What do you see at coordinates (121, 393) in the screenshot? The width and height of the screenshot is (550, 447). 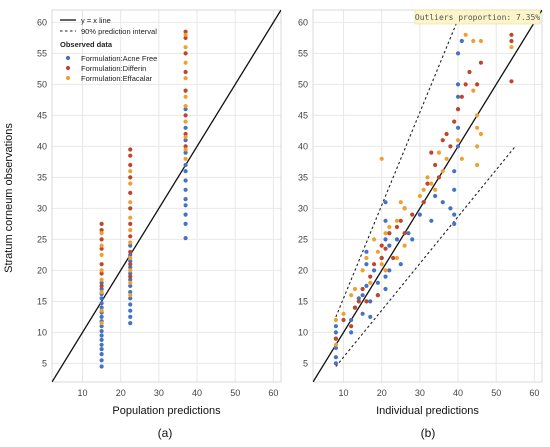 I see `x-tick-label: 20` at bounding box center [121, 393].